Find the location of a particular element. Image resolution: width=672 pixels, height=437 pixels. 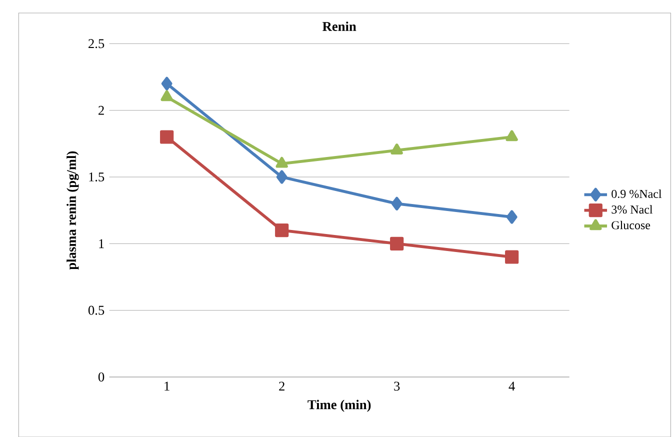

y-axis-title: plasma renin (pg/ml) is located at coordinates (72, 210).